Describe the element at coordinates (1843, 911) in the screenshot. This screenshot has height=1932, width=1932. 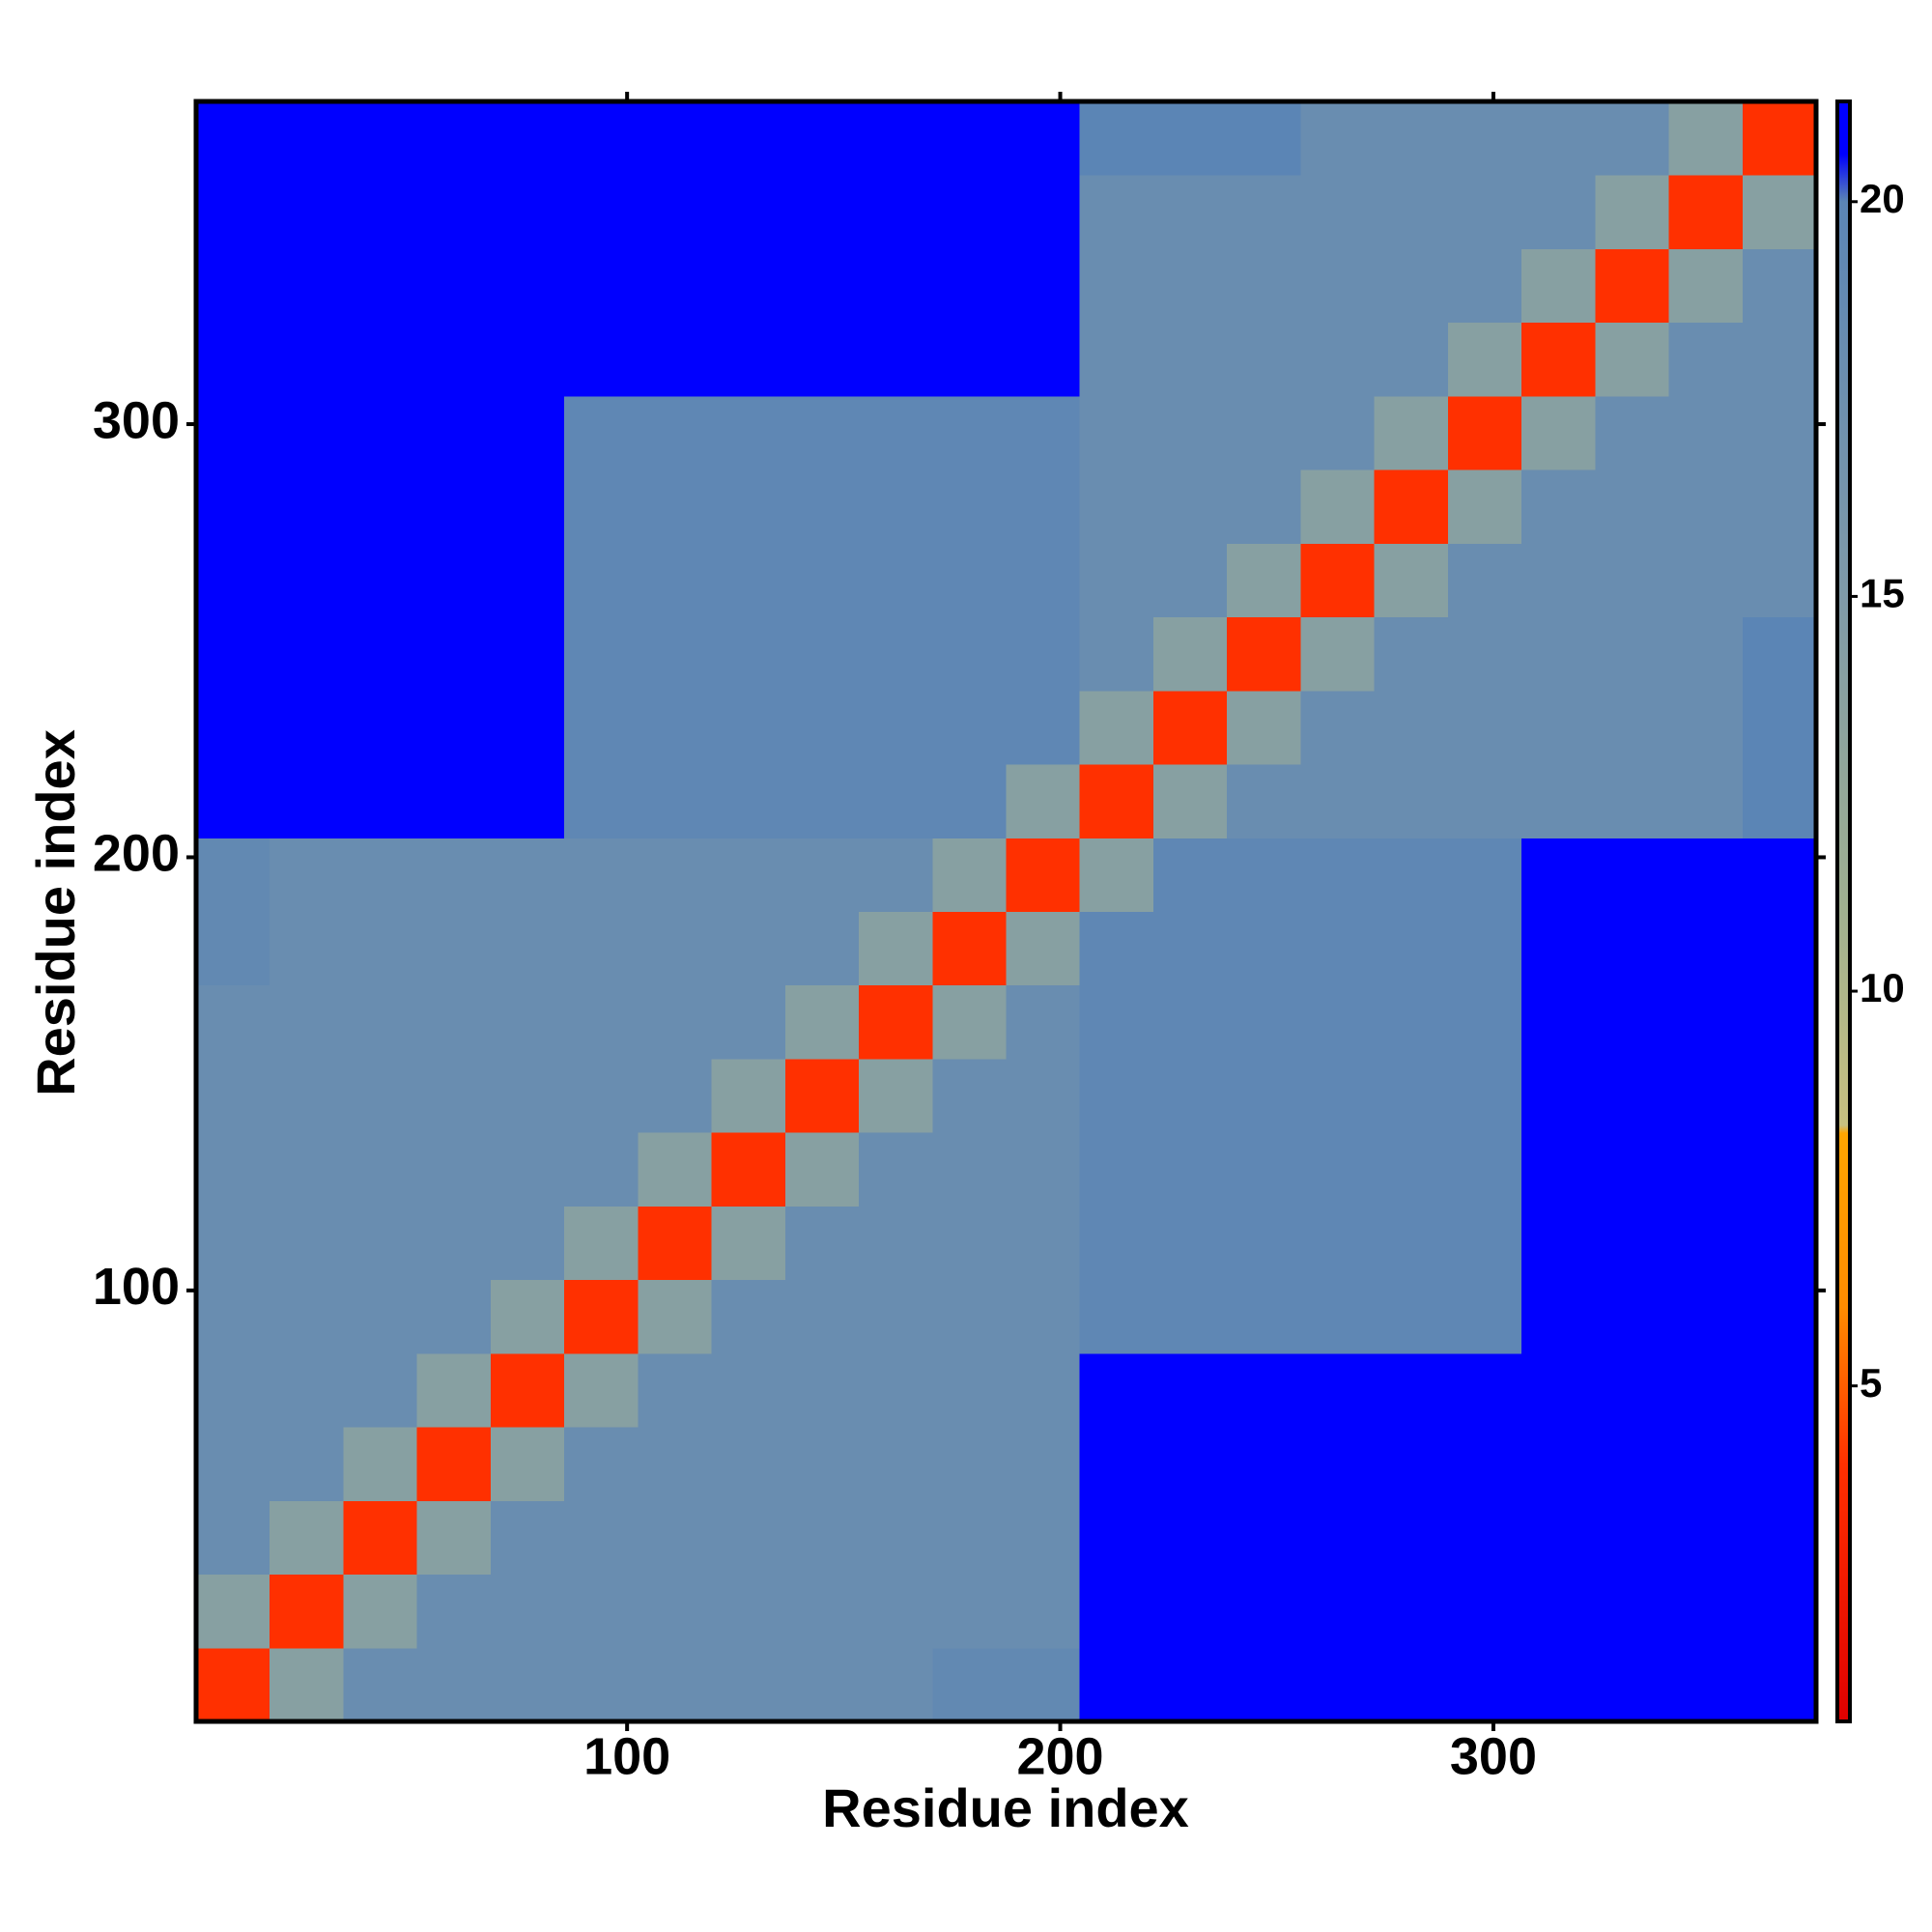
I see `colorbar` at that location.